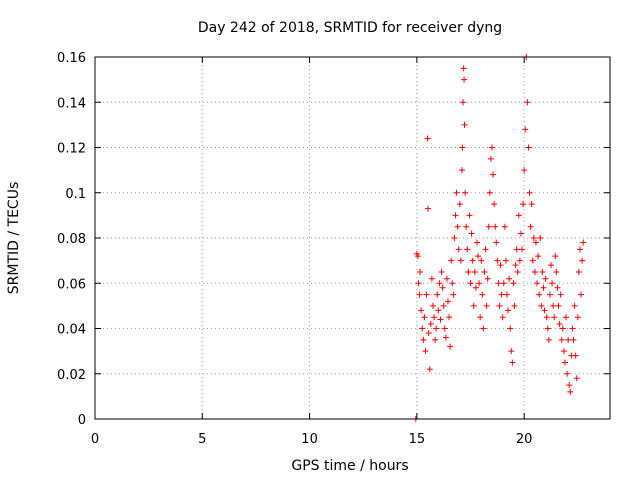  Describe the element at coordinates (71, 103) in the screenshot. I see `y-tick-label: 0.14` at that location.